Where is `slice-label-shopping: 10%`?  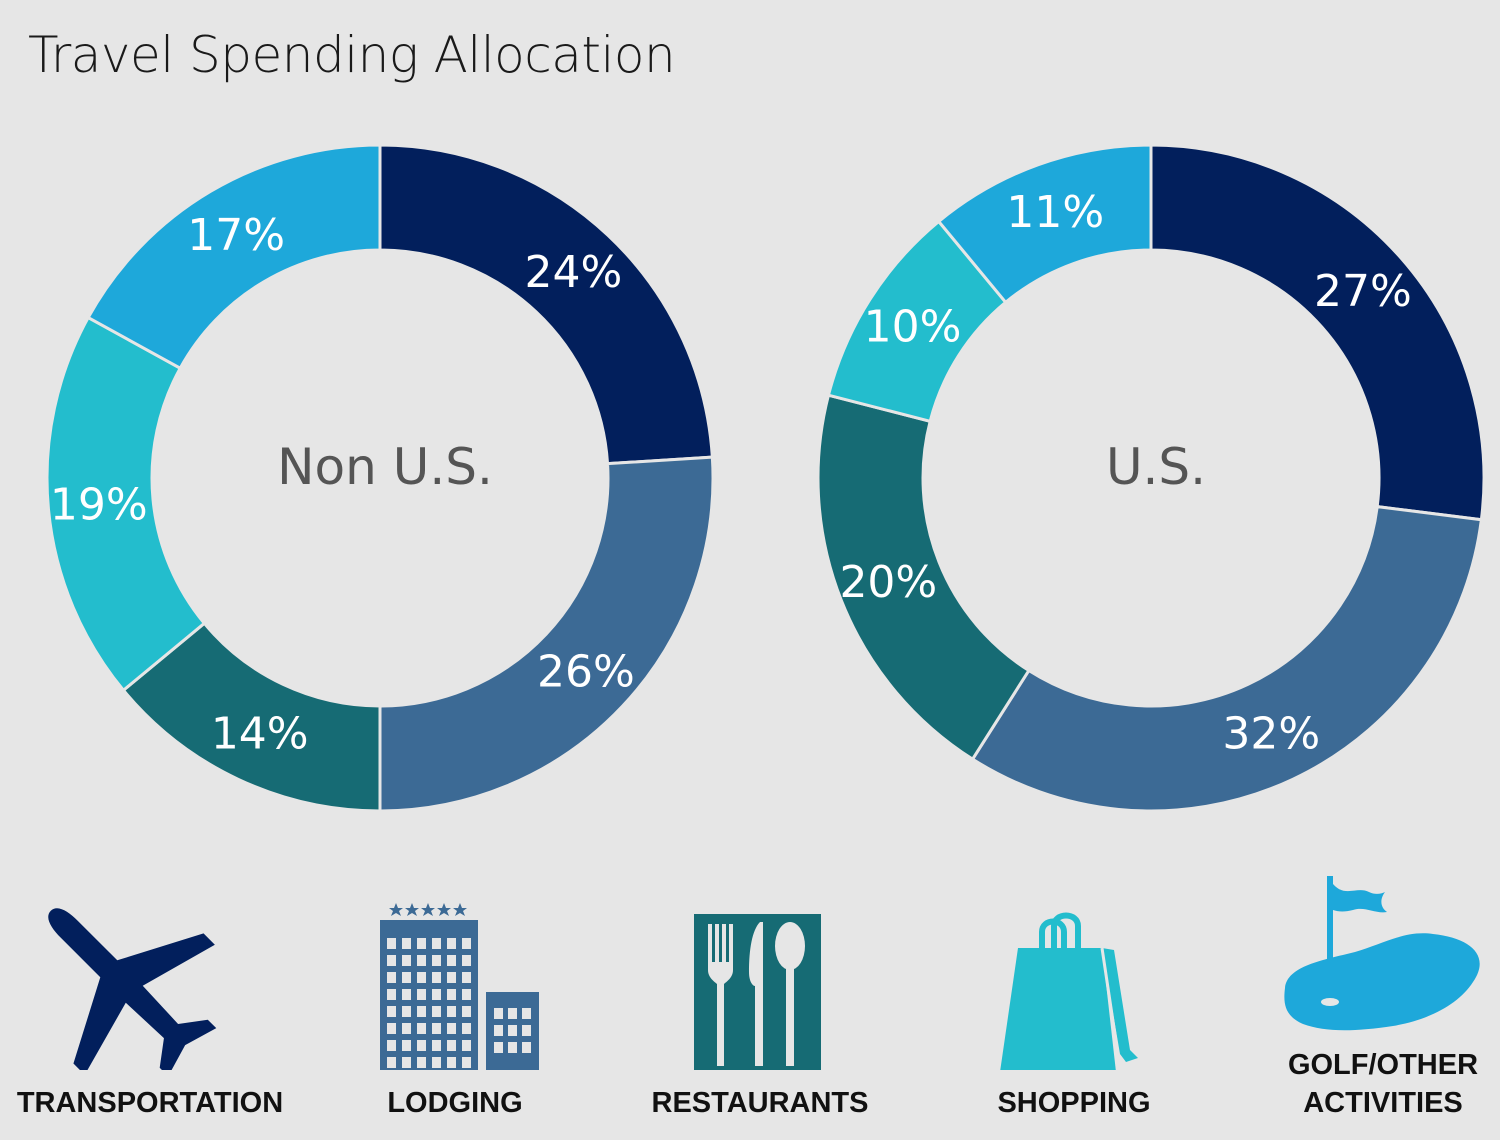
slice-label-shopping: 10% is located at coordinates (913, 327).